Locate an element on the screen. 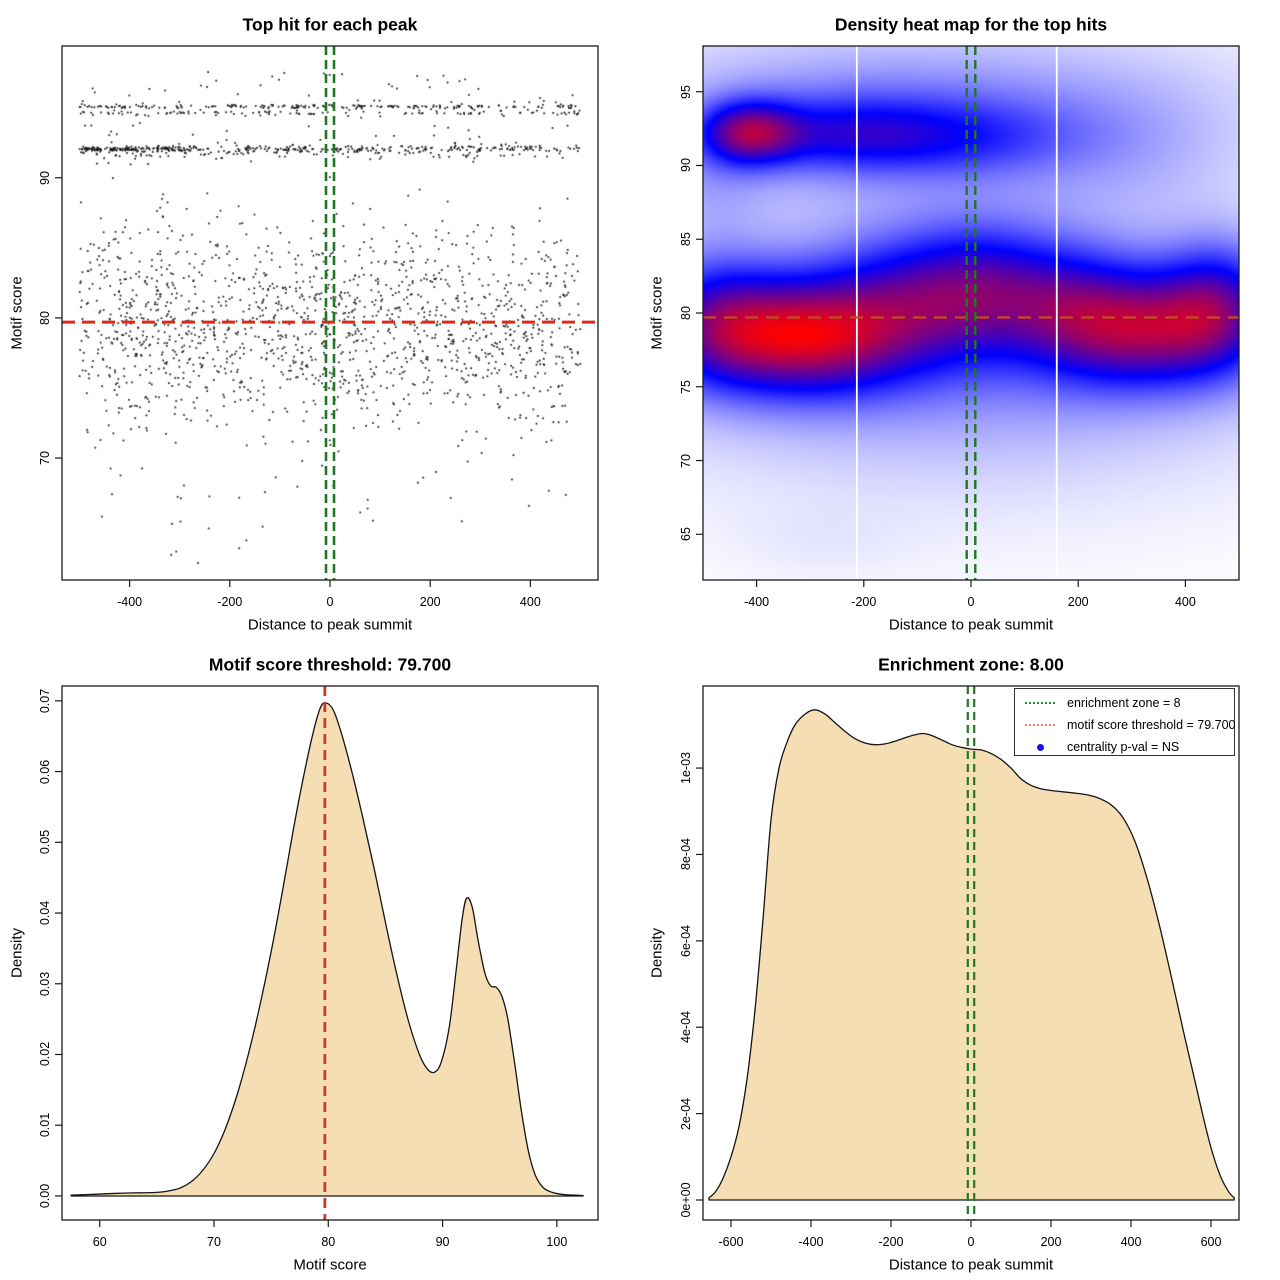 This screenshot has width=1280, height=1280. legend-item-enrichment-zone: enrichment zone = 8 is located at coordinates (1124, 703).